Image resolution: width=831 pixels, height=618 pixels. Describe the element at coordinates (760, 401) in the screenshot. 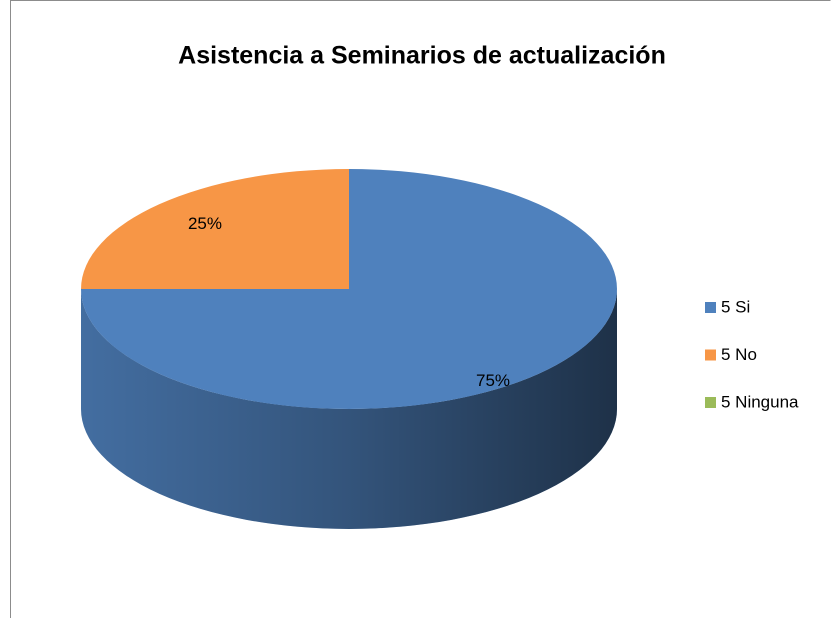

I see `legend-label: 5 Ninguna` at that location.